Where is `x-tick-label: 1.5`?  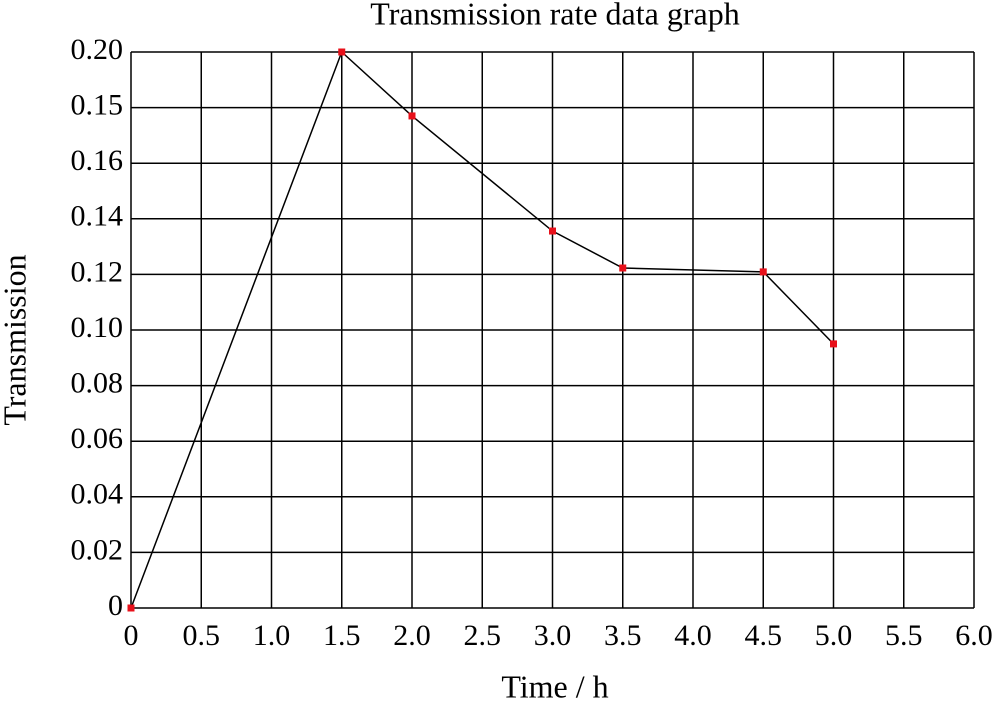 x-tick-label: 1.5 is located at coordinates (342, 635).